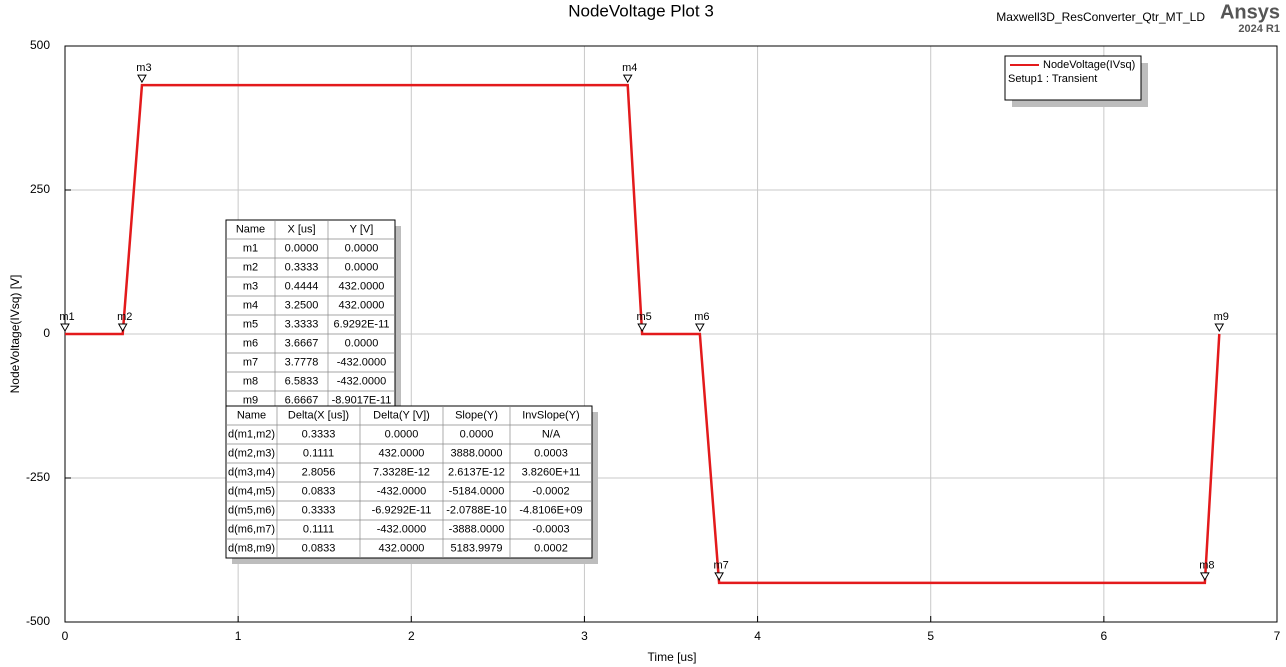 This screenshot has height=667, width=1286. I want to click on table-cell: 2.6137E-12, so click(476, 472).